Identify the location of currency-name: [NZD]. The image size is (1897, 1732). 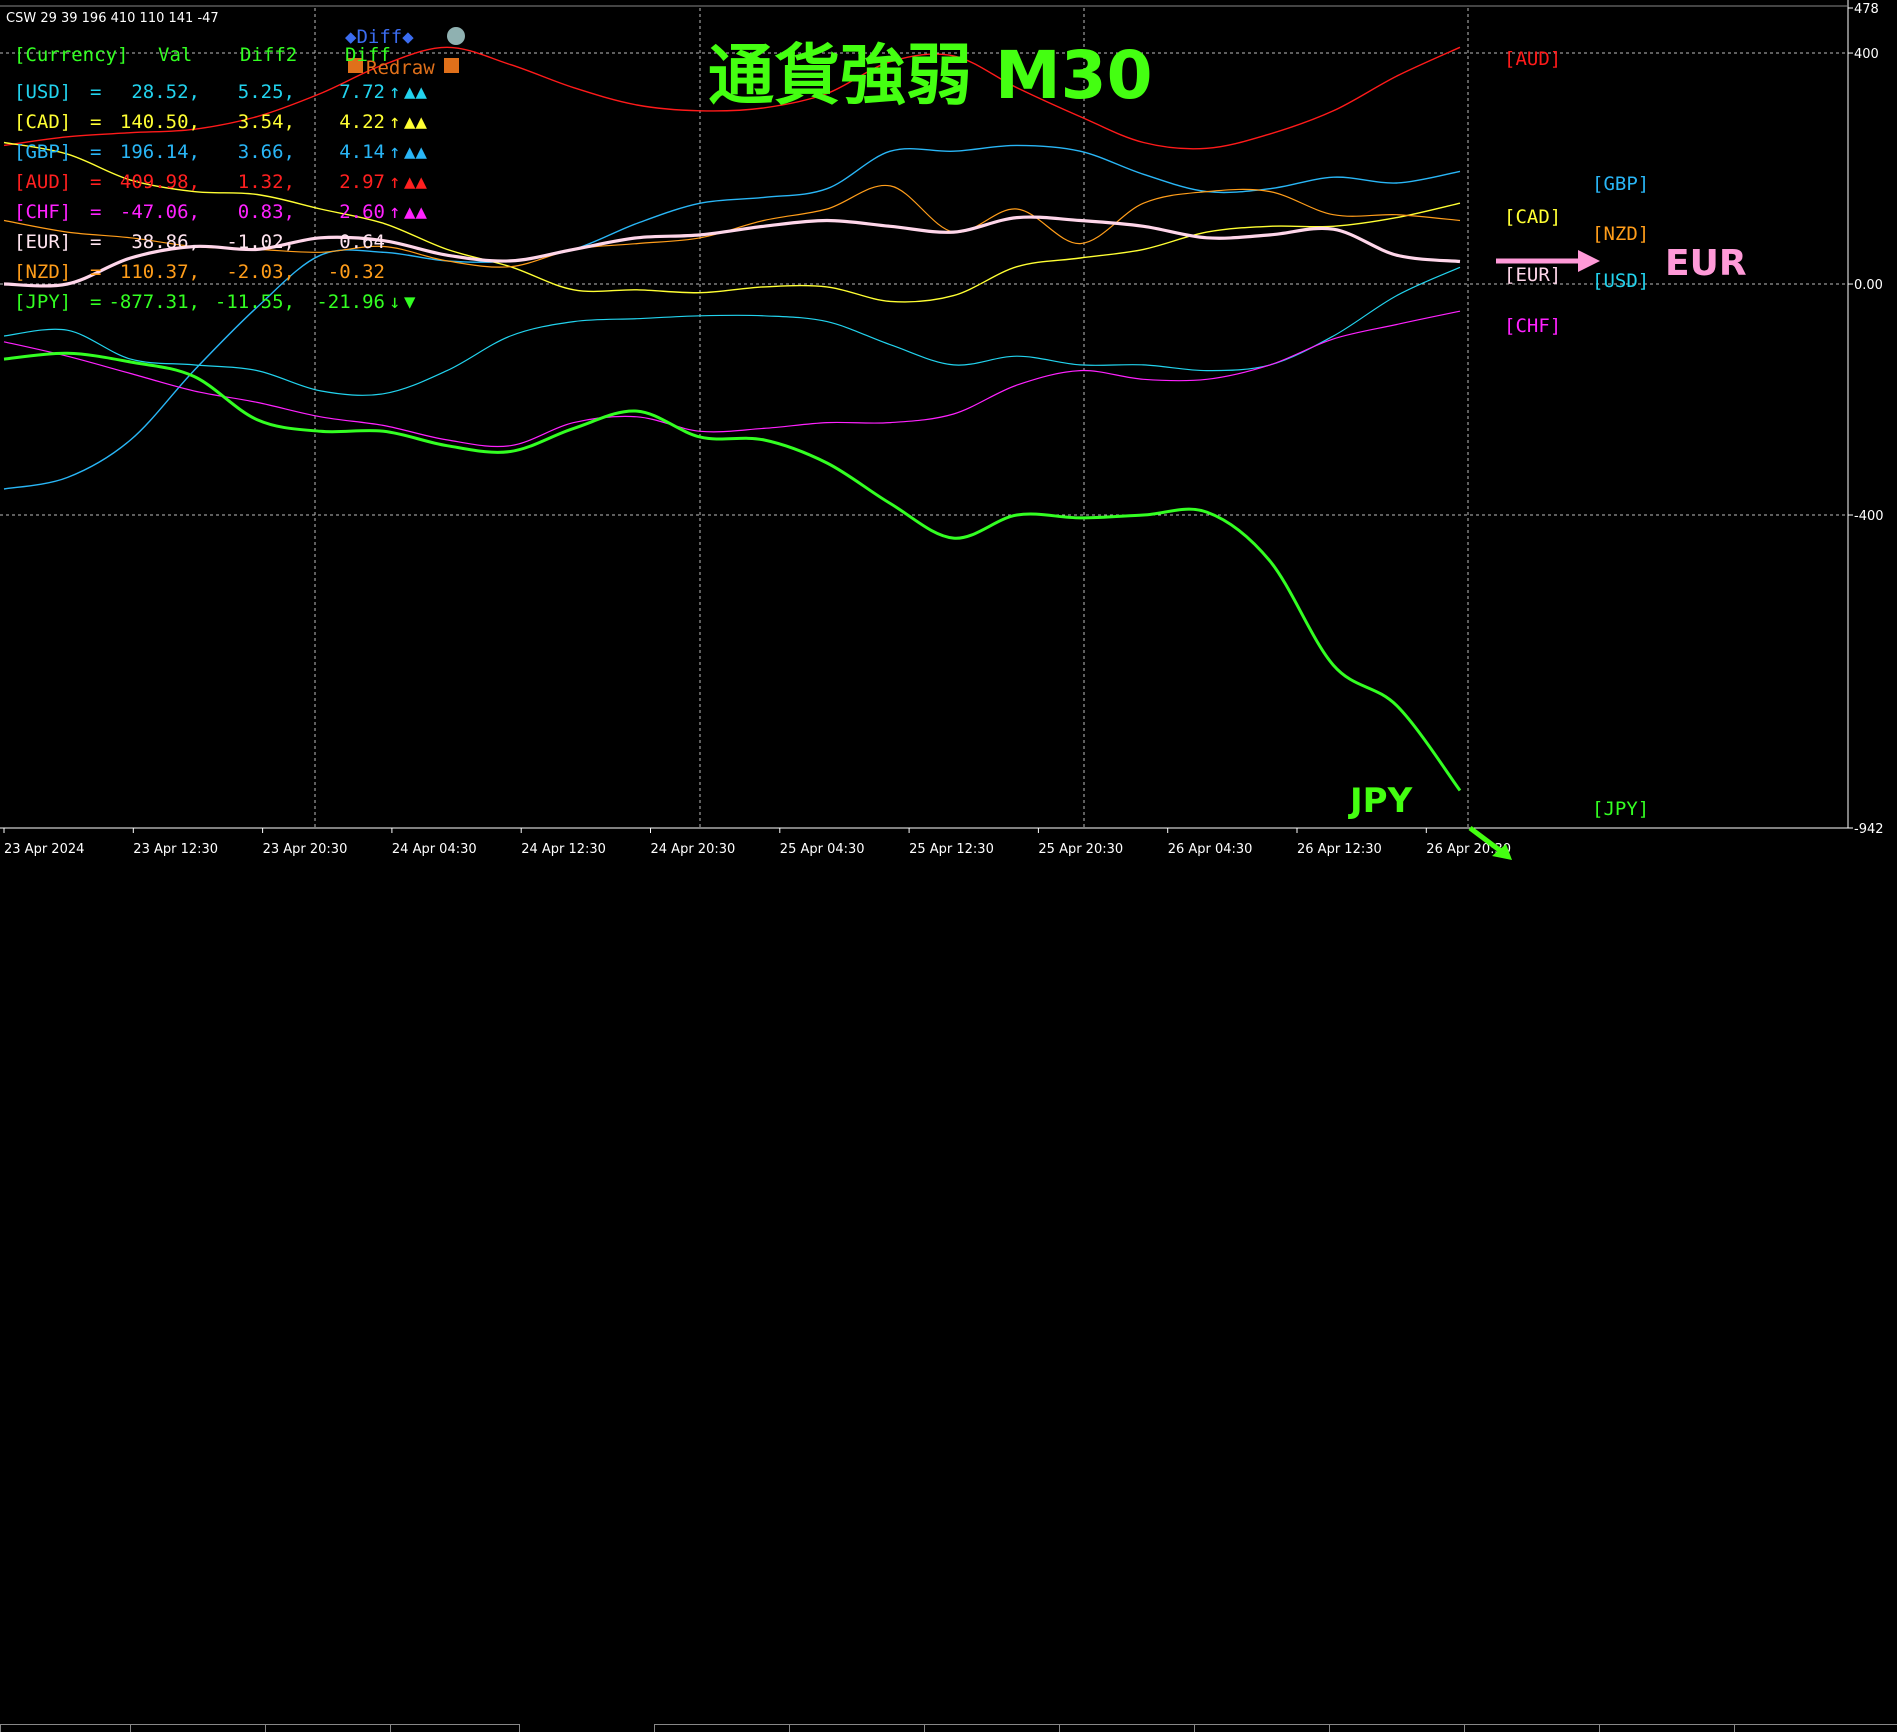
(42, 272).